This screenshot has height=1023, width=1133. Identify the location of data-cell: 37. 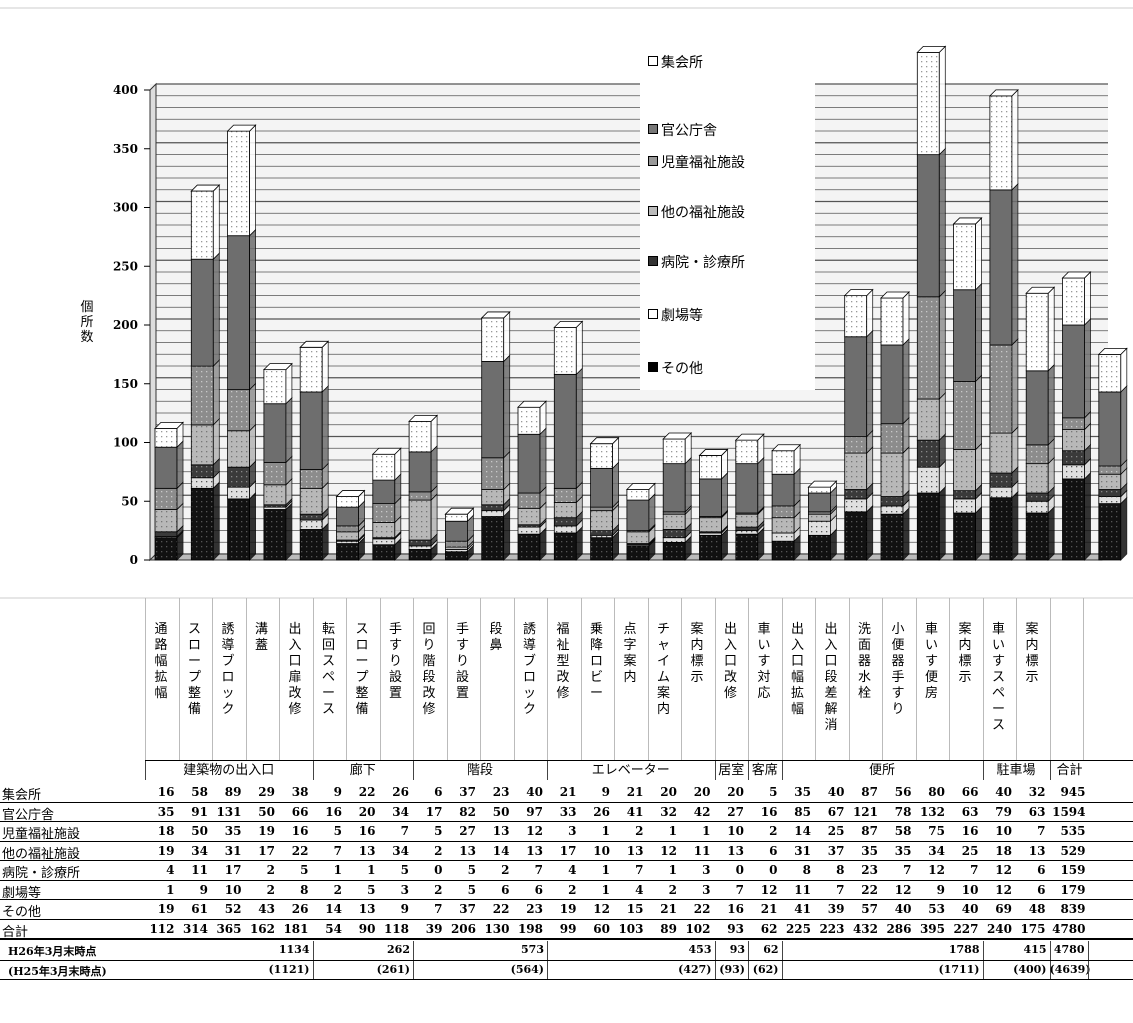
(467, 909).